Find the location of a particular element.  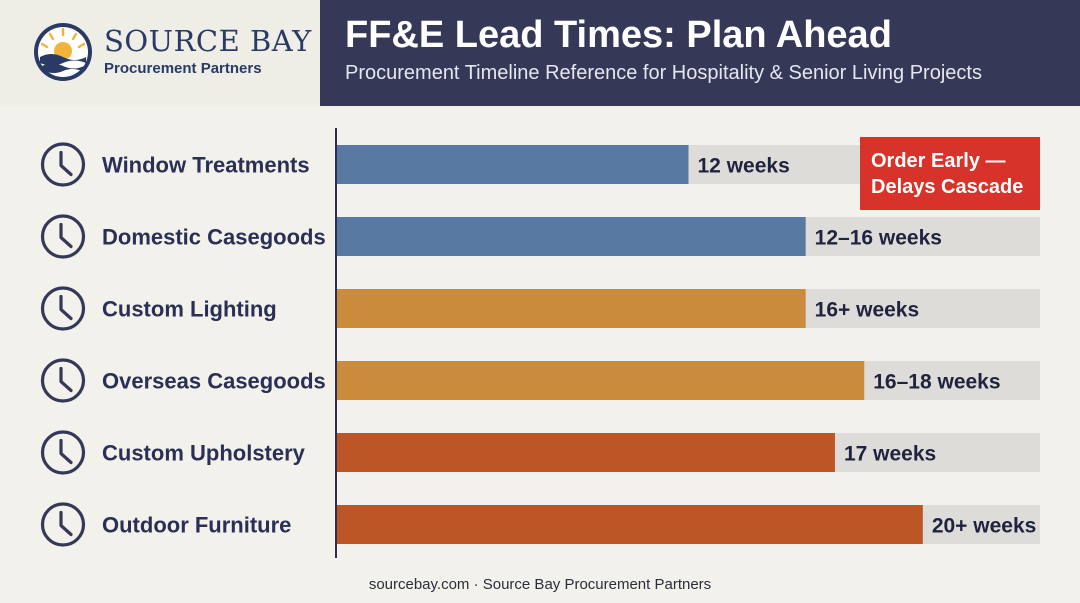

bar-outdoor-furniture is located at coordinates (630, 524).